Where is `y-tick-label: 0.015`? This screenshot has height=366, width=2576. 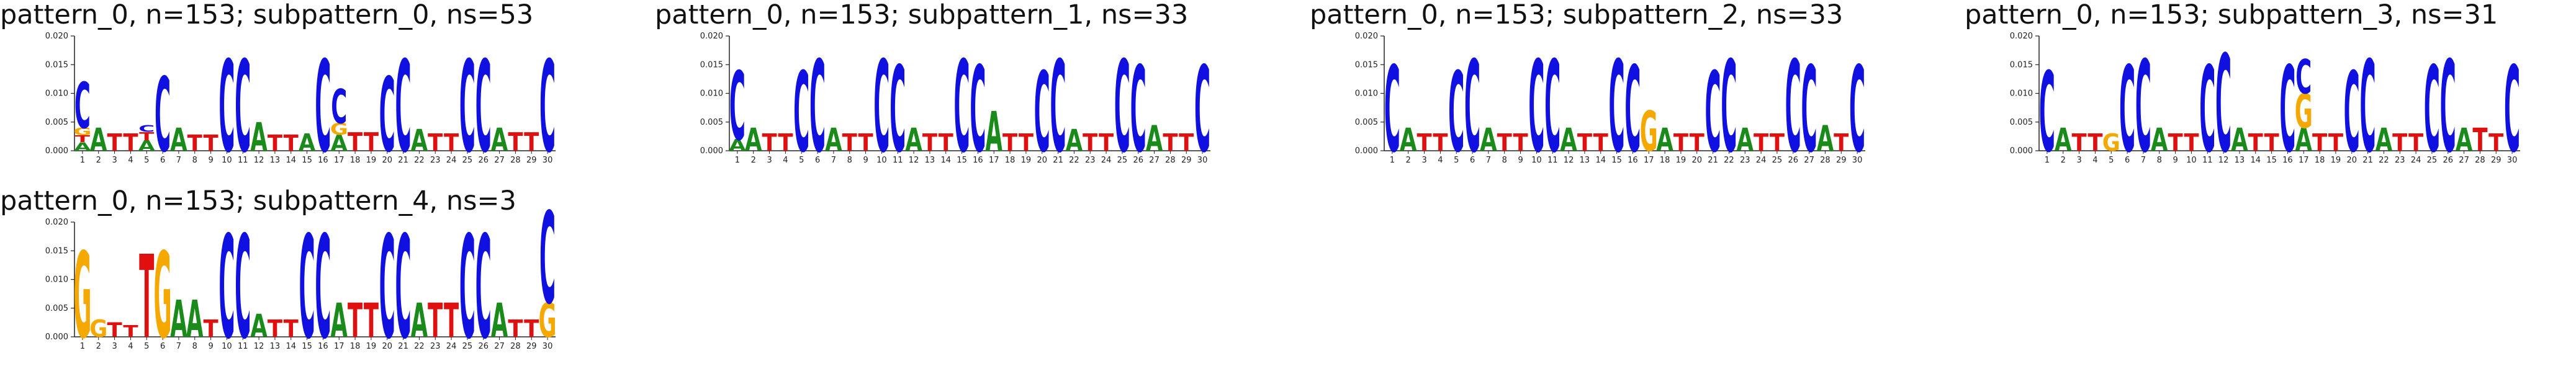
y-tick-label: 0.015 is located at coordinates (711, 64).